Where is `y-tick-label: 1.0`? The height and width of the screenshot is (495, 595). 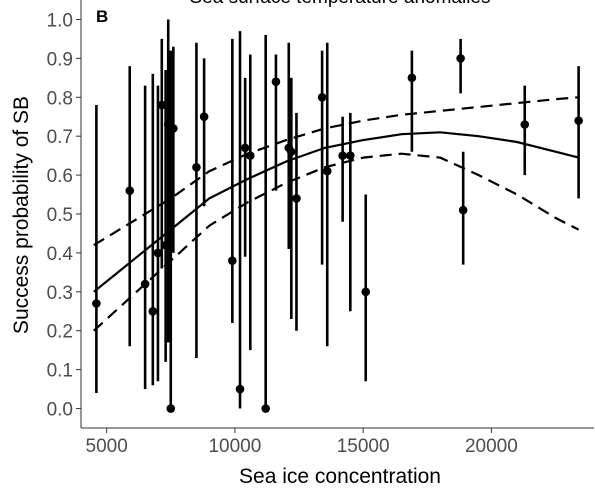 y-tick-label: 1.0 is located at coordinates (60, 20).